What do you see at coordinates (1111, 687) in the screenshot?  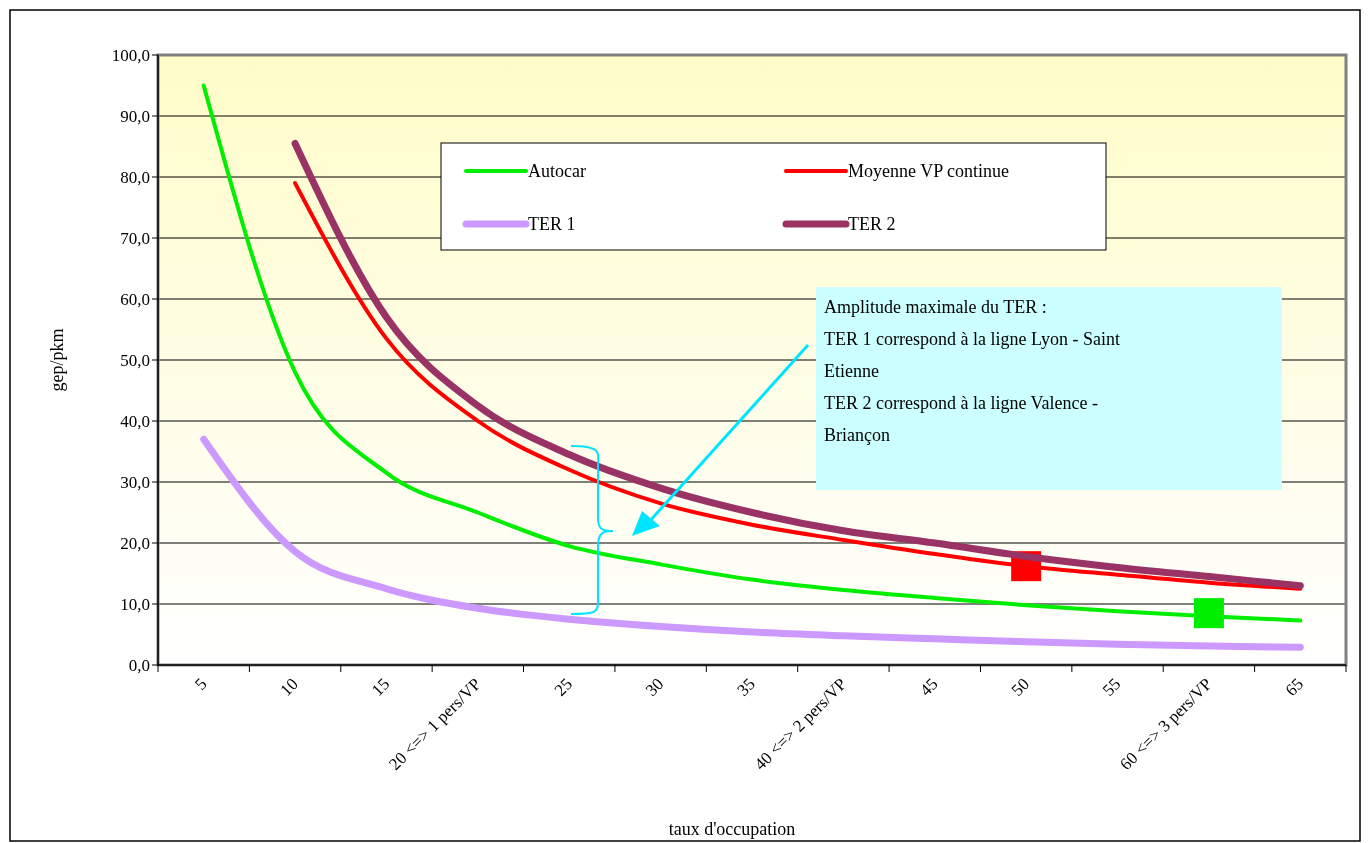 I see `x-tick-label: 55` at bounding box center [1111, 687].